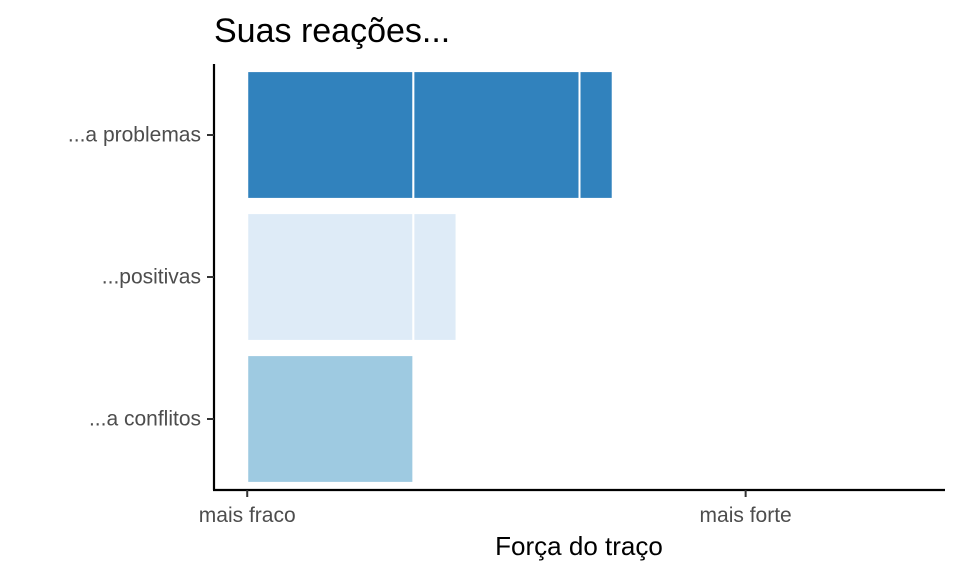  Describe the element at coordinates (151, 277) in the screenshot. I see `y-tick-label: ...positivas` at that location.